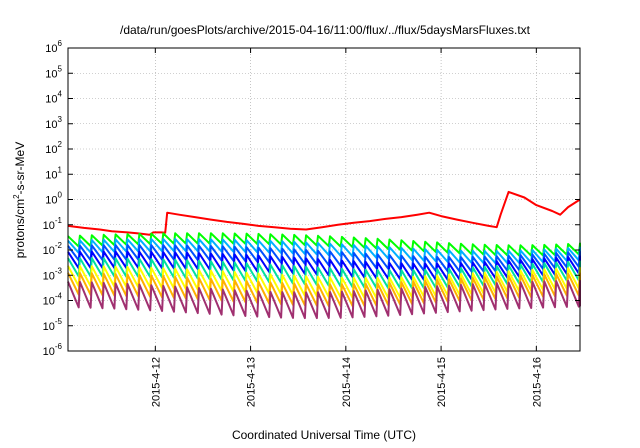  I want to click on y-tick-label-exponent: 4, so click(60, 94).